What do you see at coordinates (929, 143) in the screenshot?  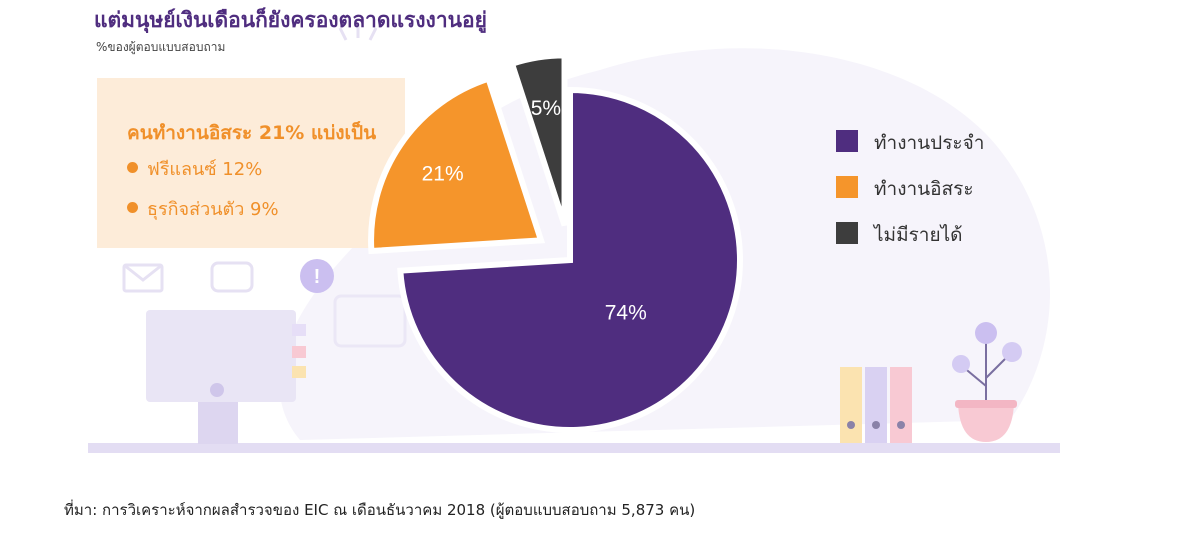 I see `legend-label: ทำงานประจำ` at bounding box center [929, 143].